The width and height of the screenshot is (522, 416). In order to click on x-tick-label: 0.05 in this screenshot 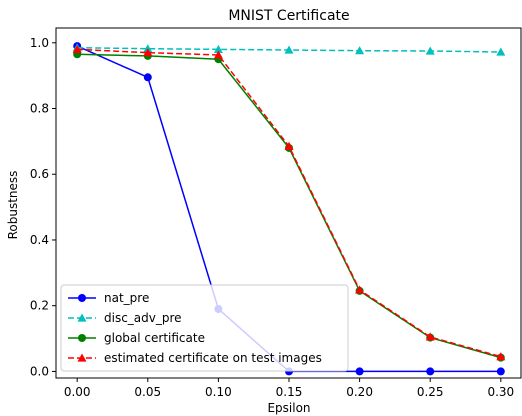, I will do `click(147, 392)`.